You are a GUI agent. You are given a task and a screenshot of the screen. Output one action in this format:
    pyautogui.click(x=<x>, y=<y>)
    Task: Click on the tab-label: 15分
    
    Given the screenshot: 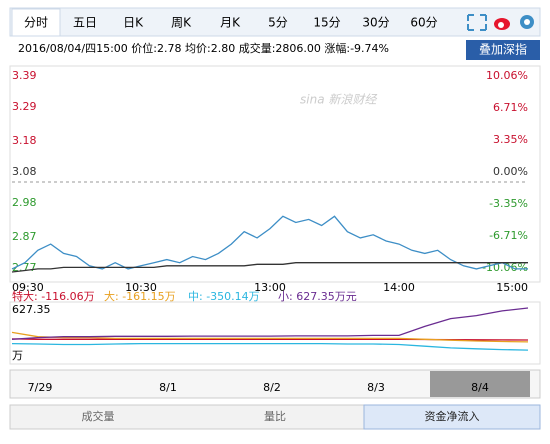 What is the action you would take?
    pyautogui.click(x=326, y=23)
    